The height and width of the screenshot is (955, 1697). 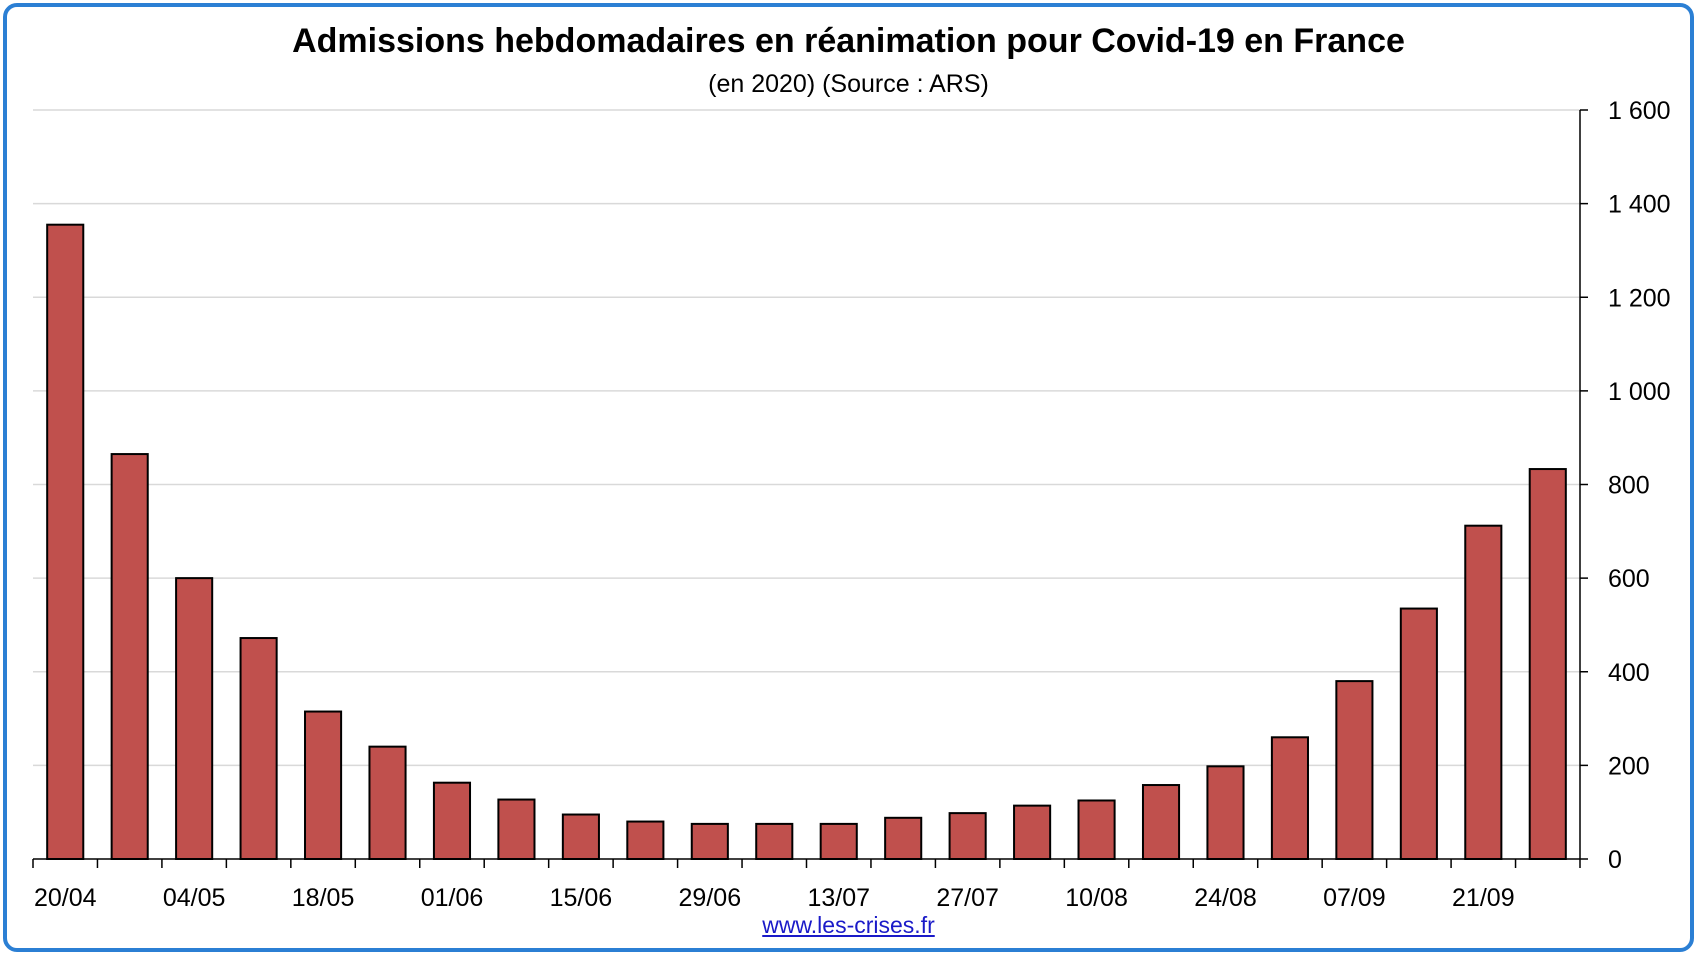 I want to click on y-tick-label: 1 600, so click(x=1639, y=111).